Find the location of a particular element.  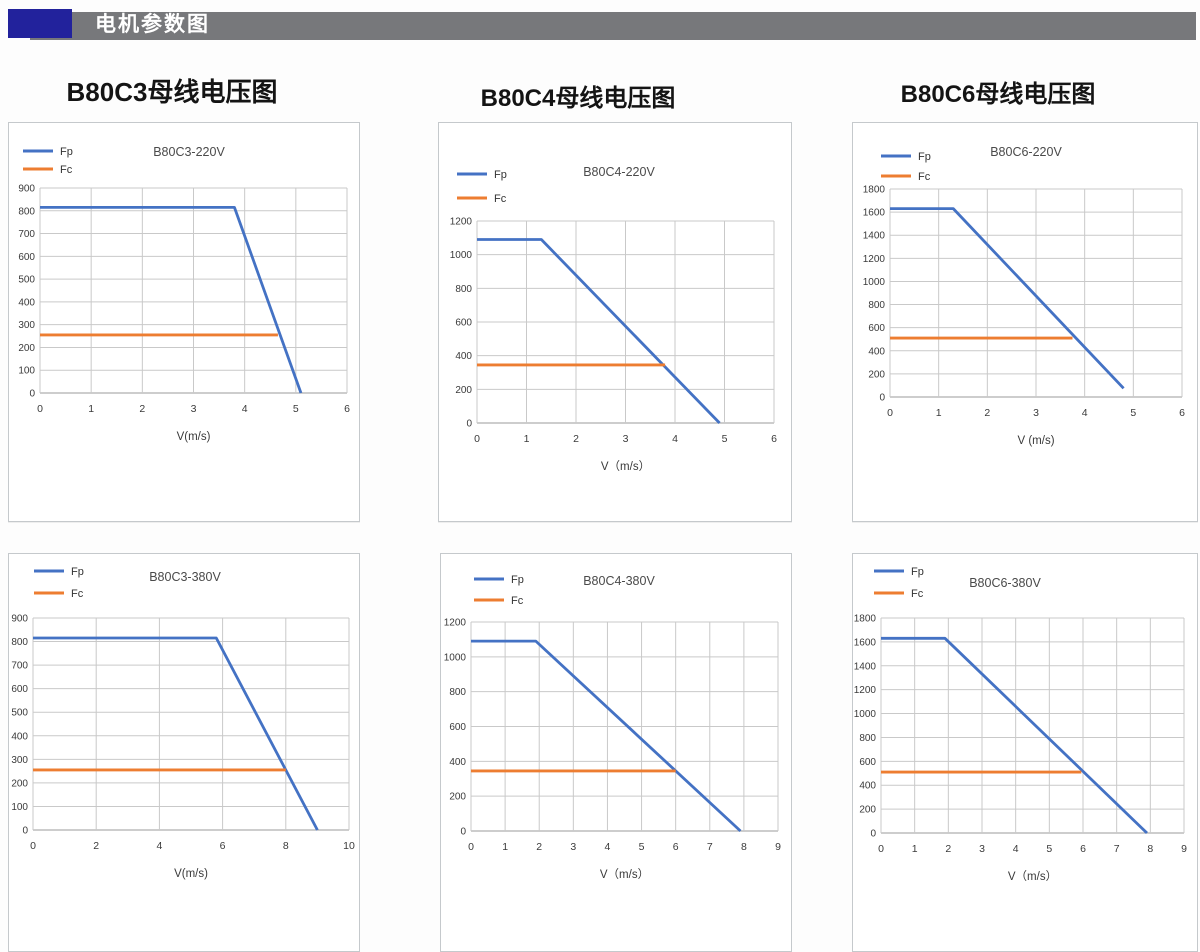

column-heading-b80c4: B80C4母线电压图 is located at coordinates (578, 98).